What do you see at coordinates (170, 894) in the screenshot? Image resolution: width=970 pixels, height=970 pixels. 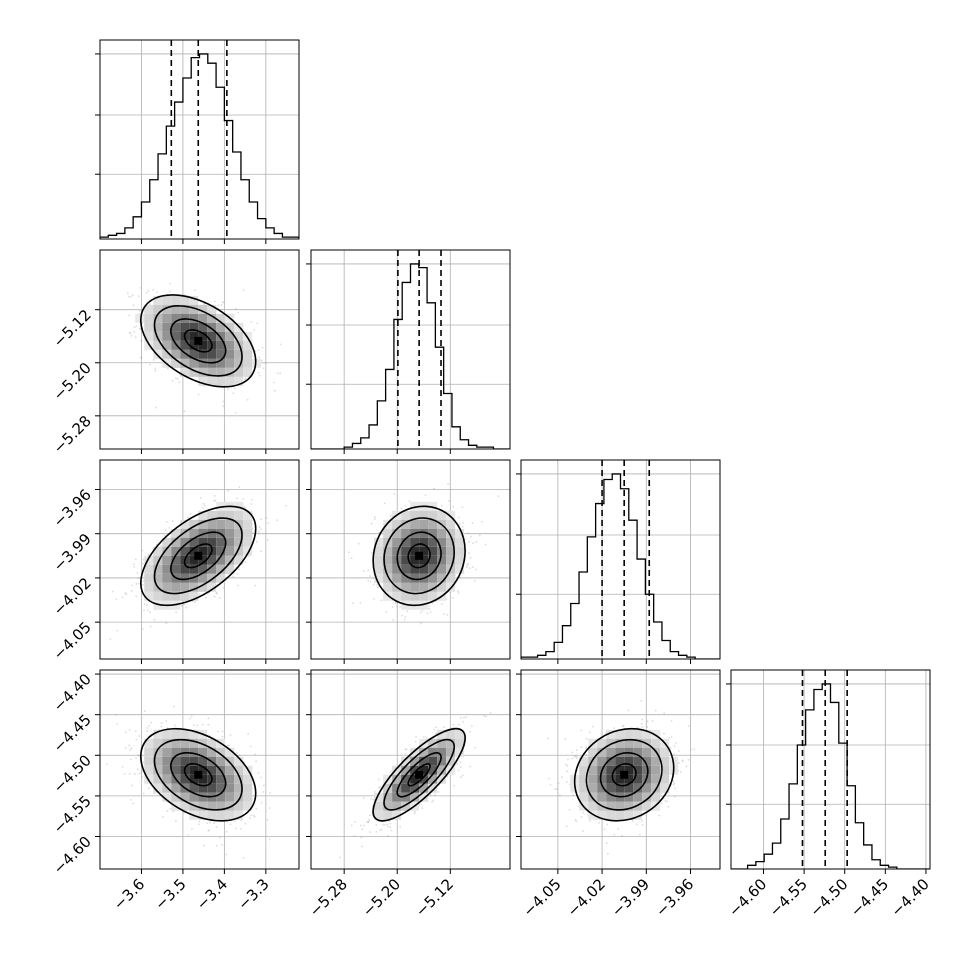 I see `x-tick-label: −3.5` at bounding box center [170, 894].